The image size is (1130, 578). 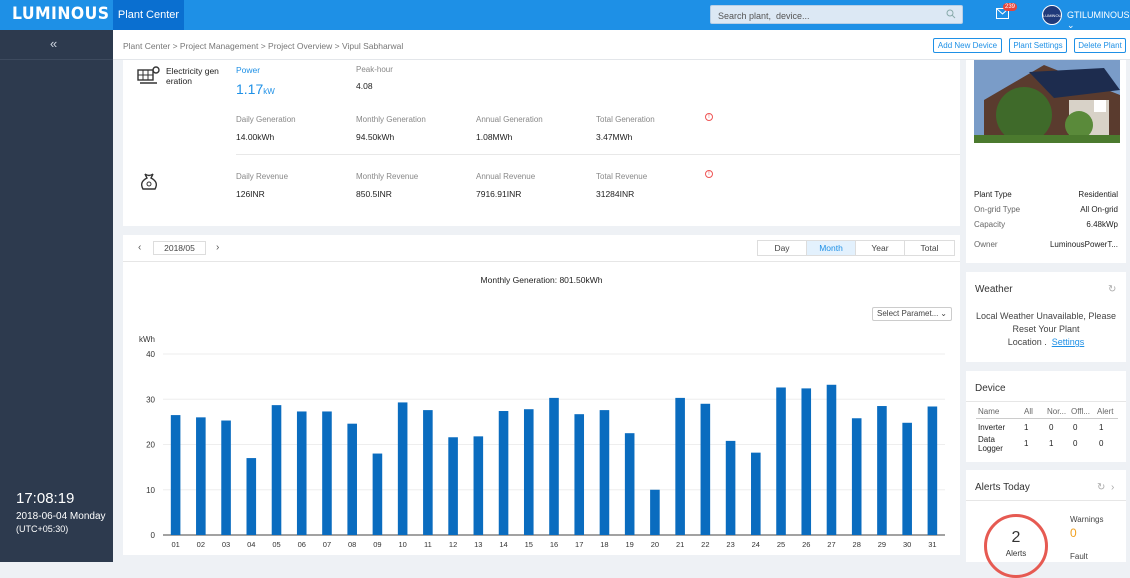 I want to click on device-row-alert: 1, so click(x=1101, y=427).